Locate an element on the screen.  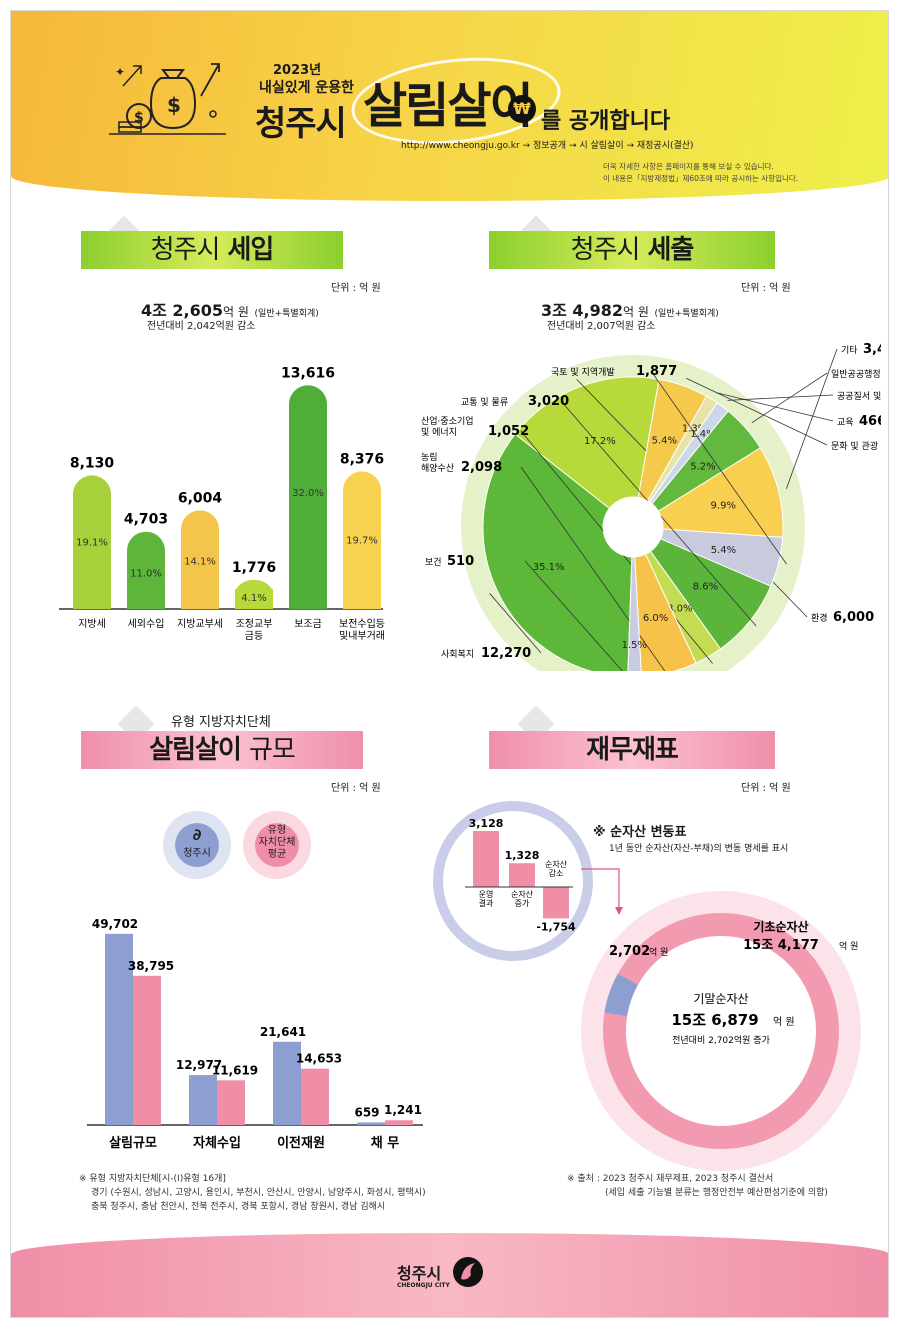
revenue-category-label: 지방세 is located at coordinates (92, 624).